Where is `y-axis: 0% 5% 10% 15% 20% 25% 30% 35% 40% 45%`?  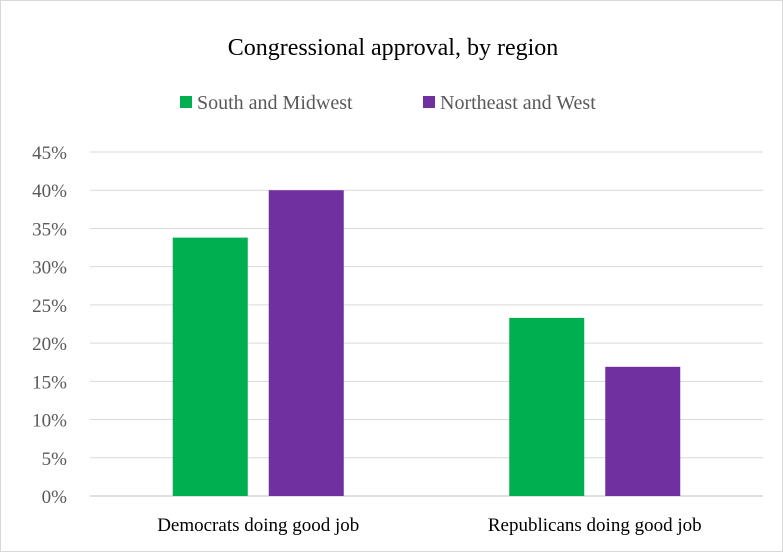
y-axis: 0% 5% 10% 15% 20% 25% 30% 35% 40% 45% is located at coordinates (49, 325).